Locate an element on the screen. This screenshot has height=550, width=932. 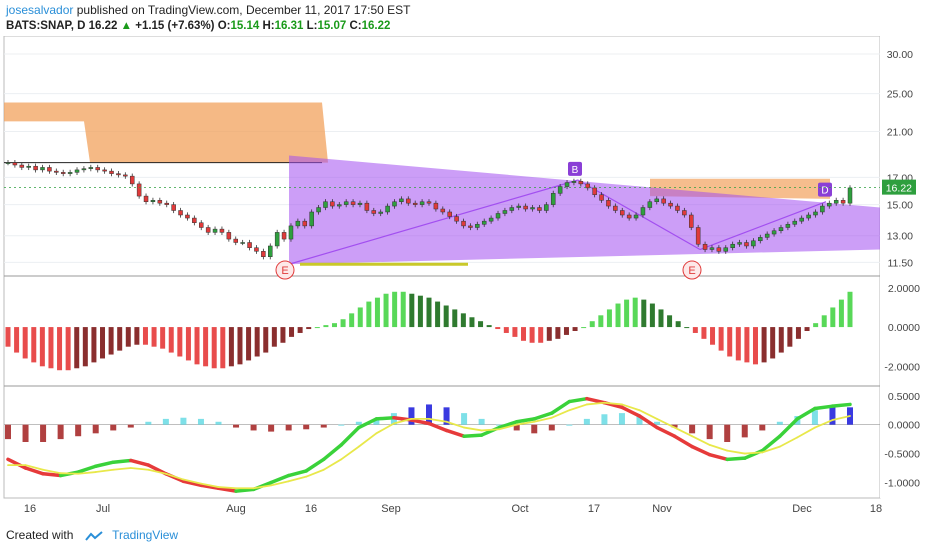
oscillator-histogram is located at coordinates (429, 331).